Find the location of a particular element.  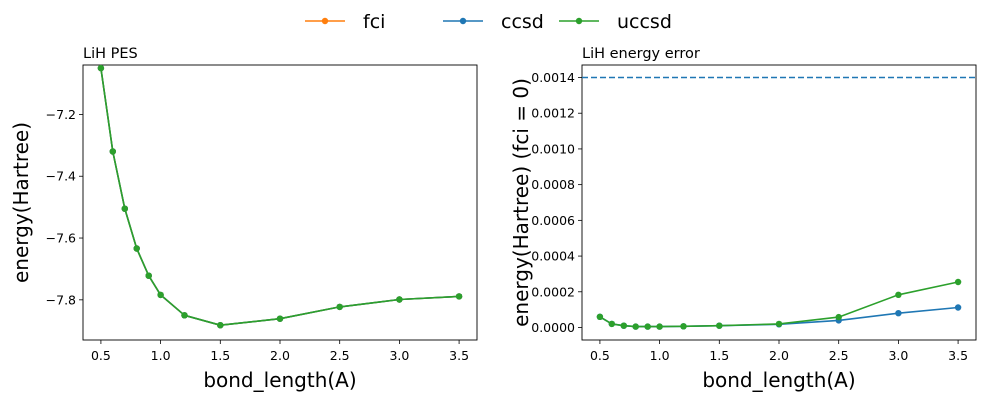

y-tick-label: 0.0012 is located at coordinates (553, 113).